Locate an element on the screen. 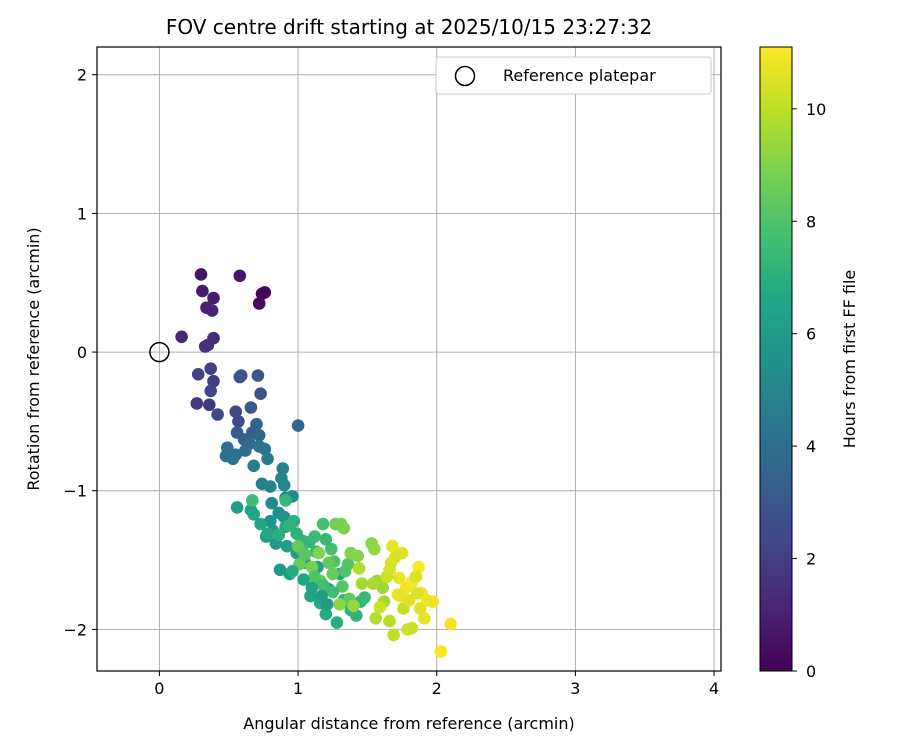  legend: Reference platepar is located at coordinates (573, 75).